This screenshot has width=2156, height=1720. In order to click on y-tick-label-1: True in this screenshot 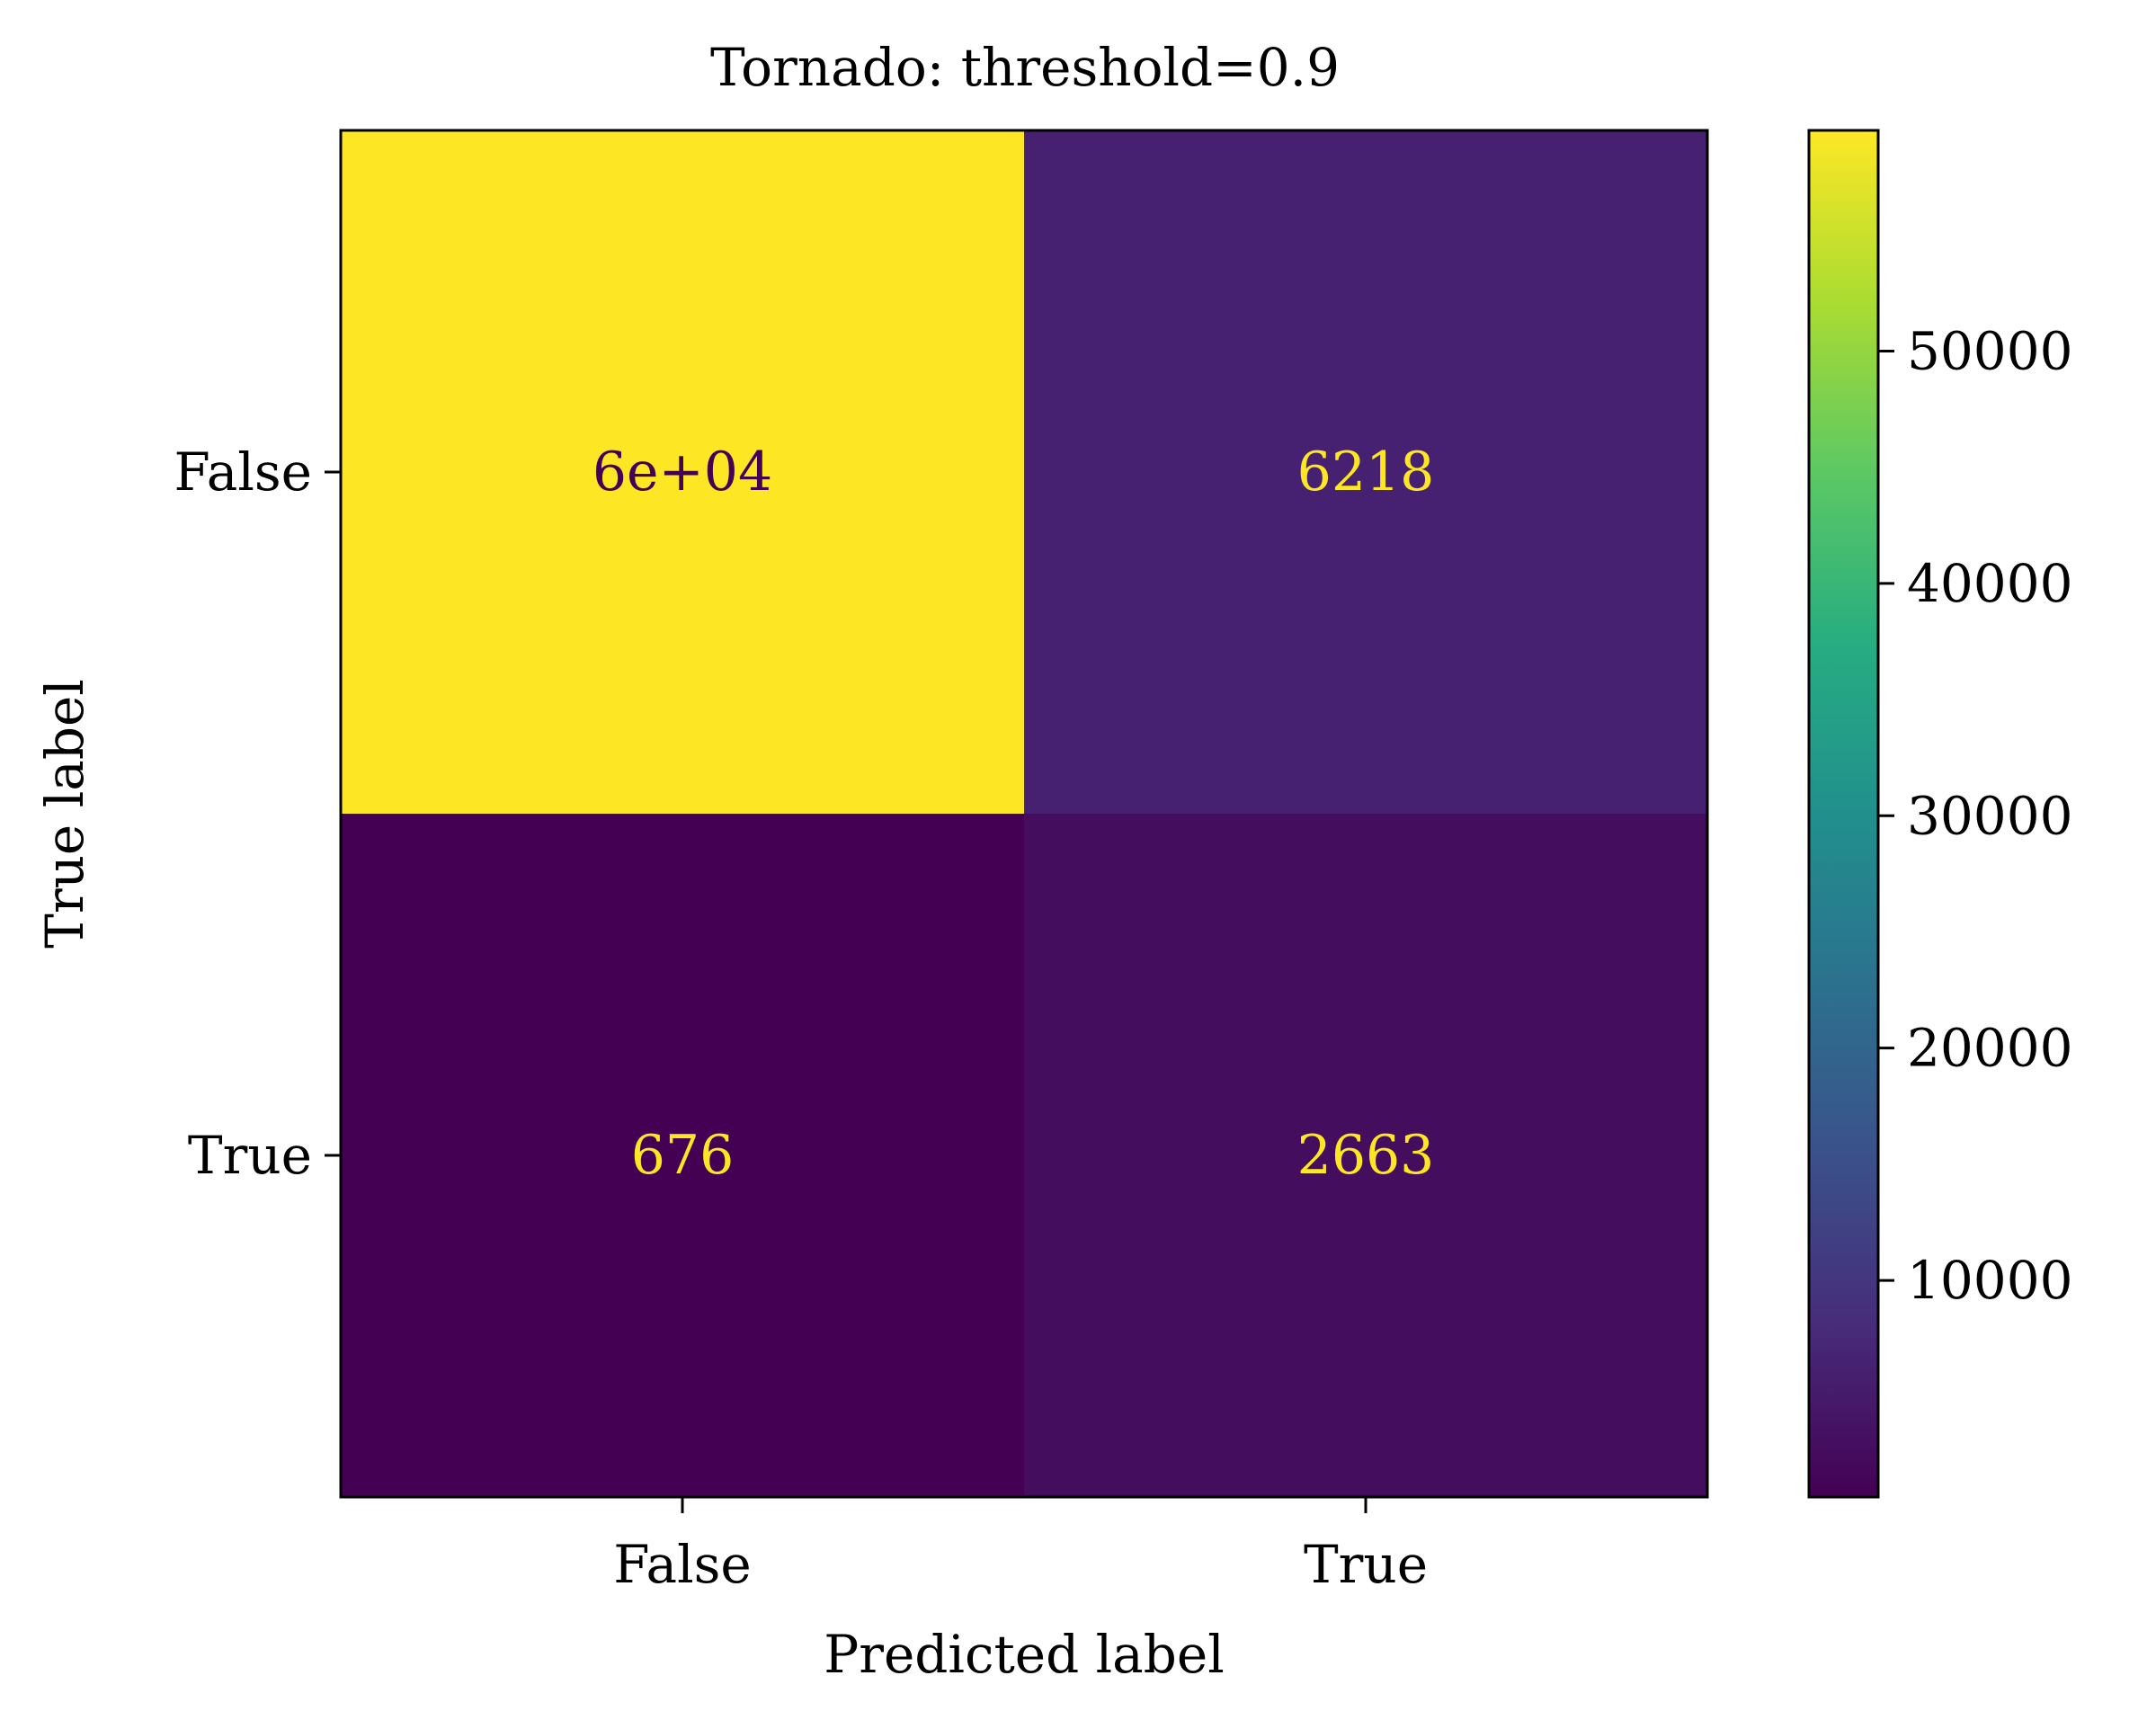, I will do `click(250, 1156)`.